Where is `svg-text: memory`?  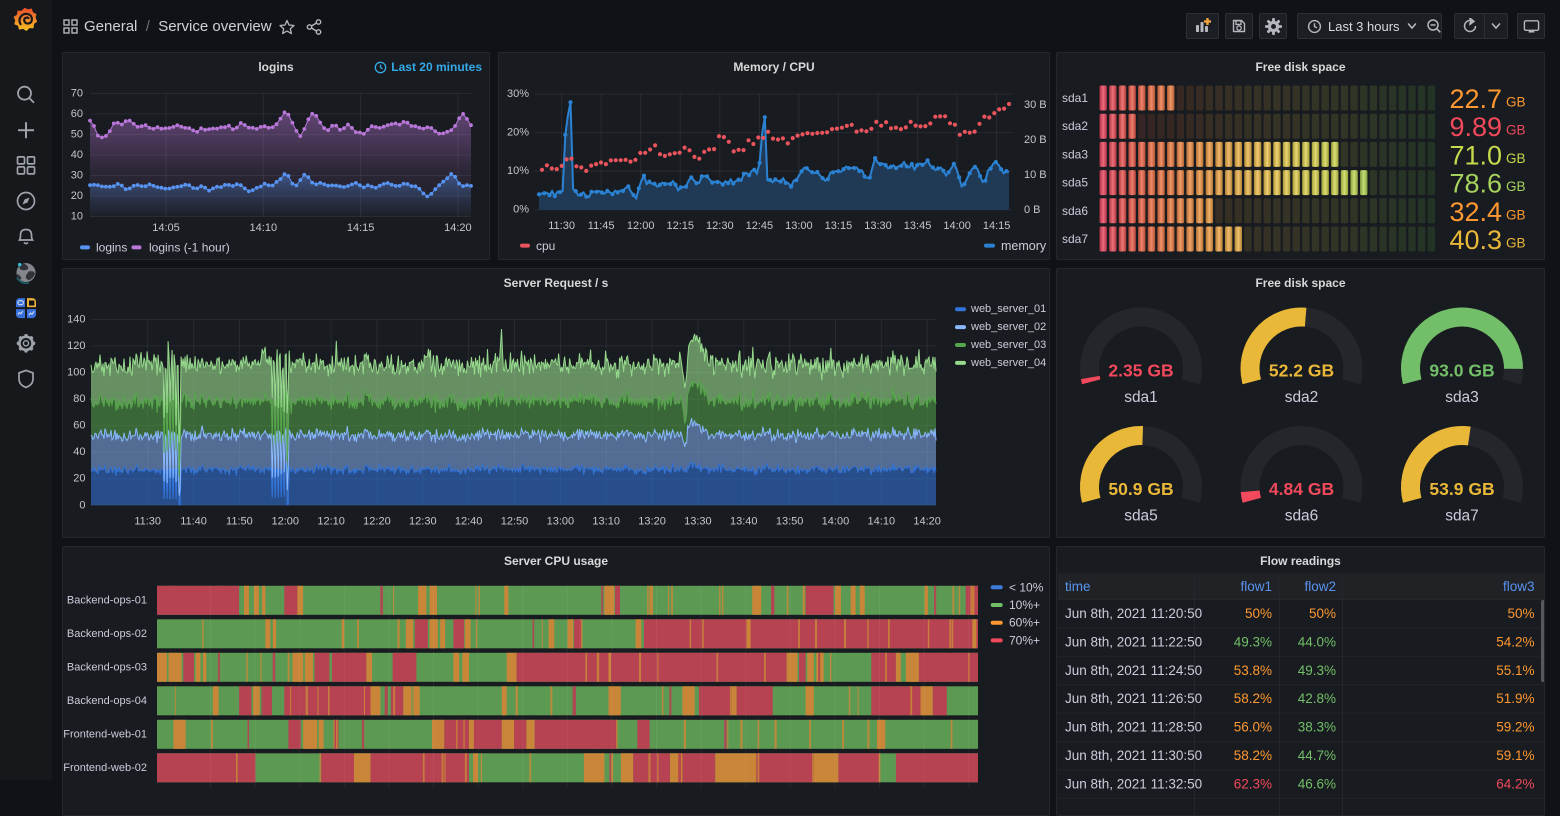 svg-text: memory is located at coordinates (1024, 246).